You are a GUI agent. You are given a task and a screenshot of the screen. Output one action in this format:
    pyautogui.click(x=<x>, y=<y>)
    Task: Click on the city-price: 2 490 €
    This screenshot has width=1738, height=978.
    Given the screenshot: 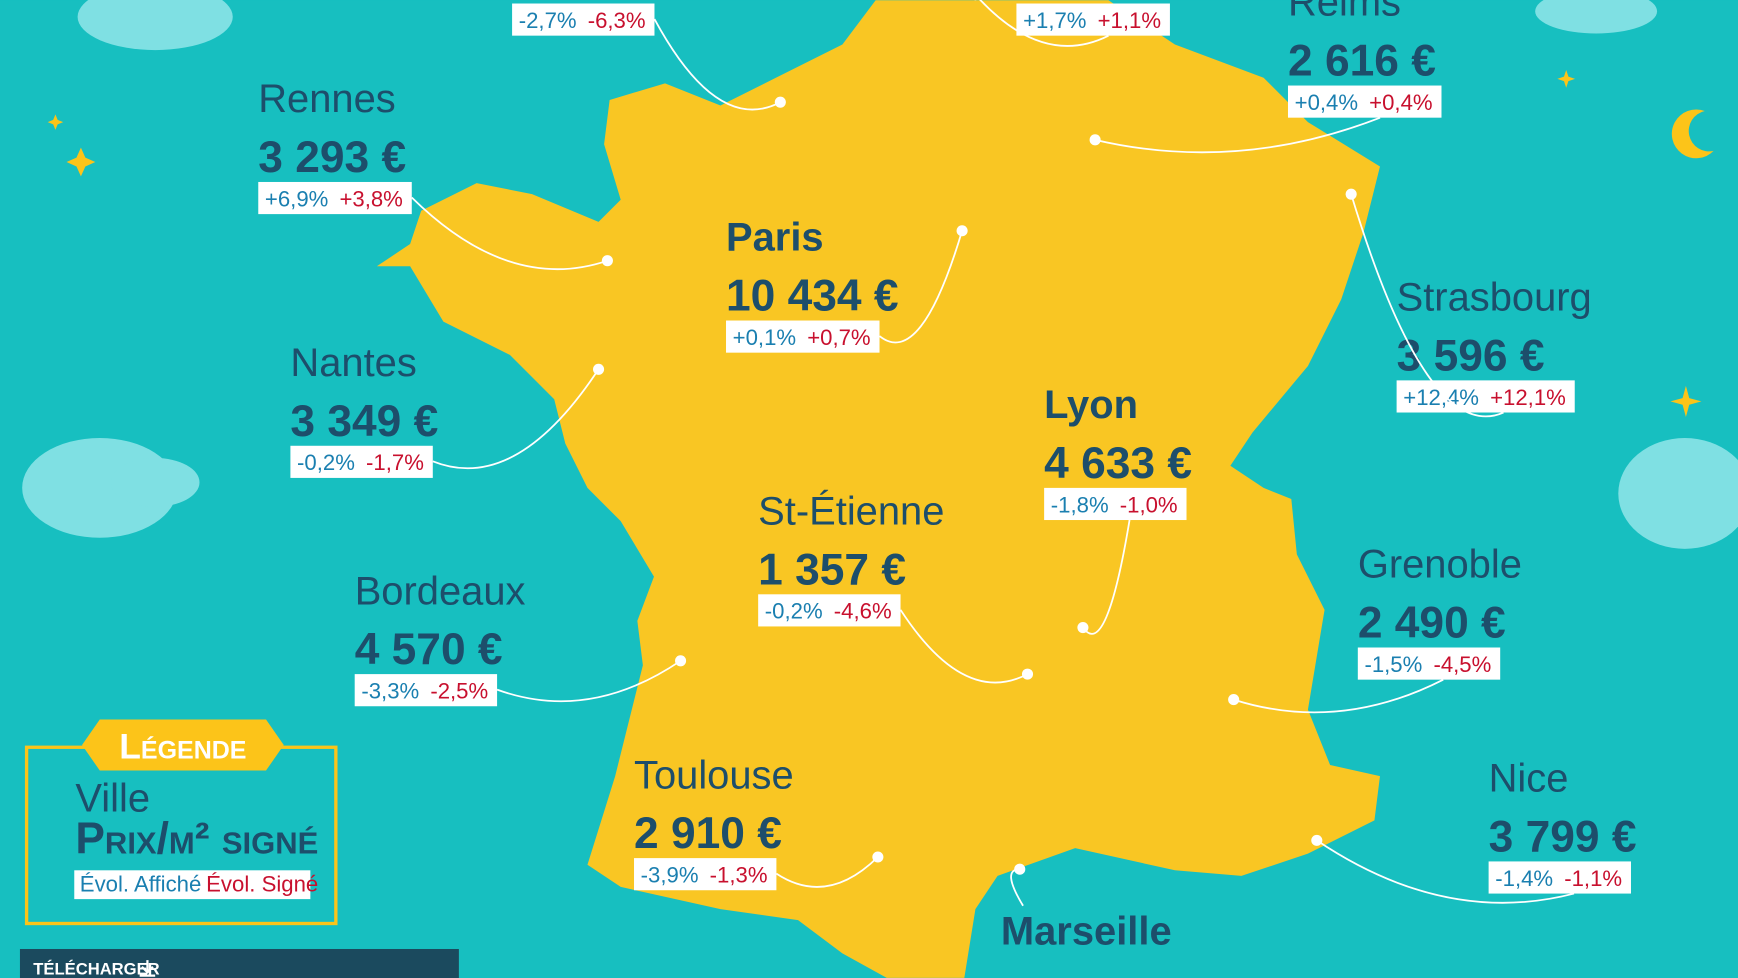 What is the action you would take?
    pyautogui.click(x=1432, y=623)
    